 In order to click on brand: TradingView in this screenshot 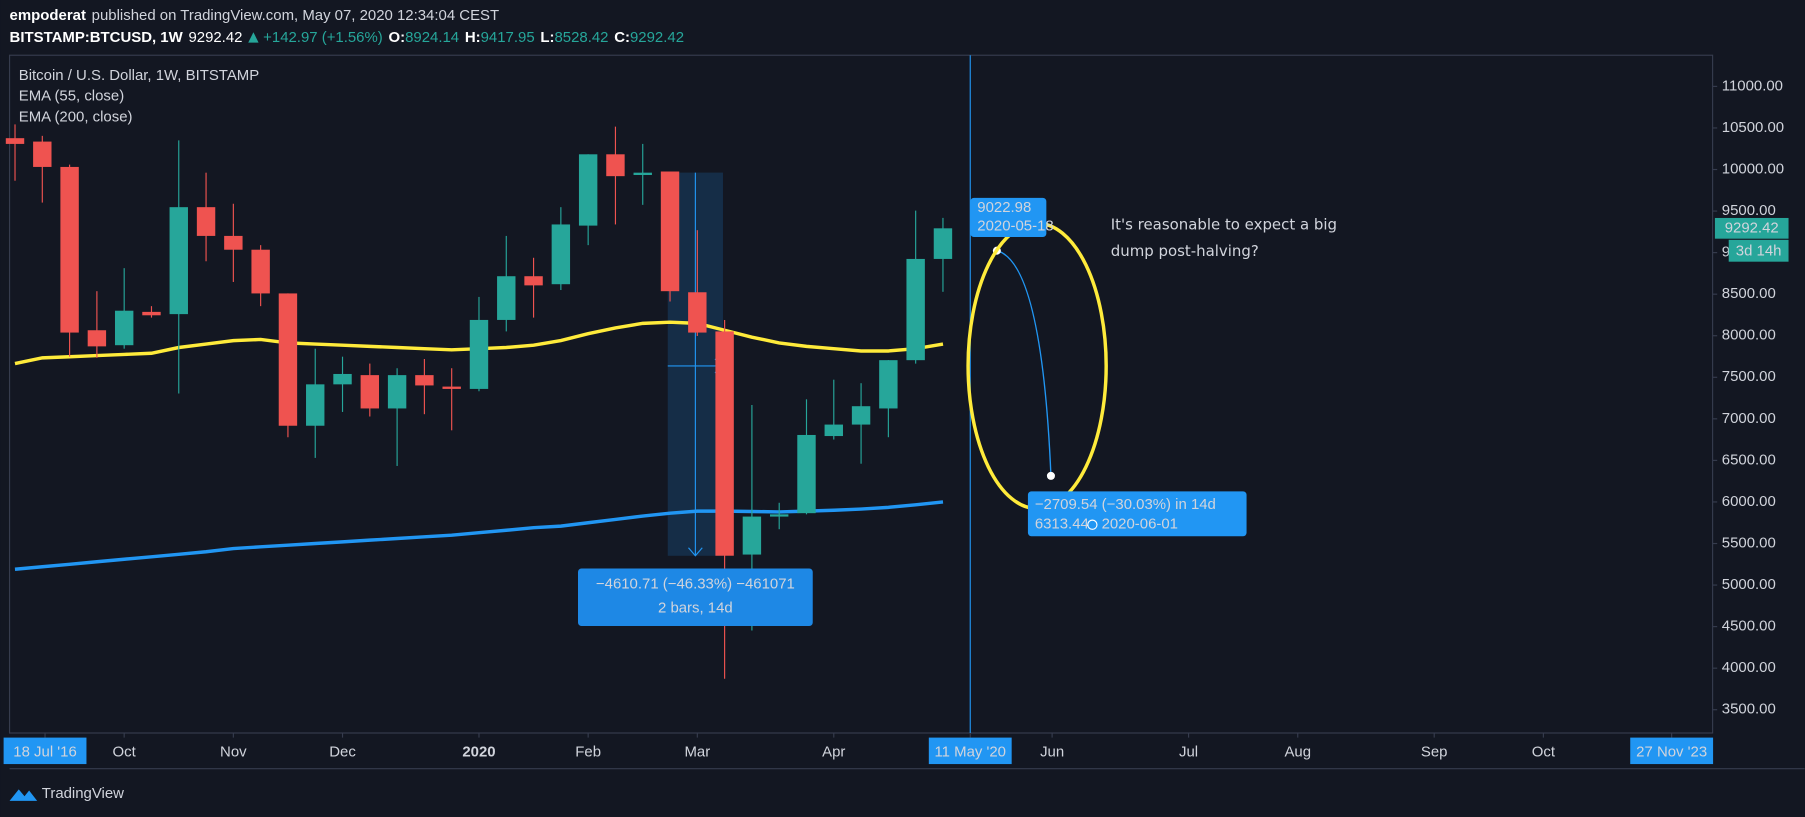, I will do `click(83, 793)`.